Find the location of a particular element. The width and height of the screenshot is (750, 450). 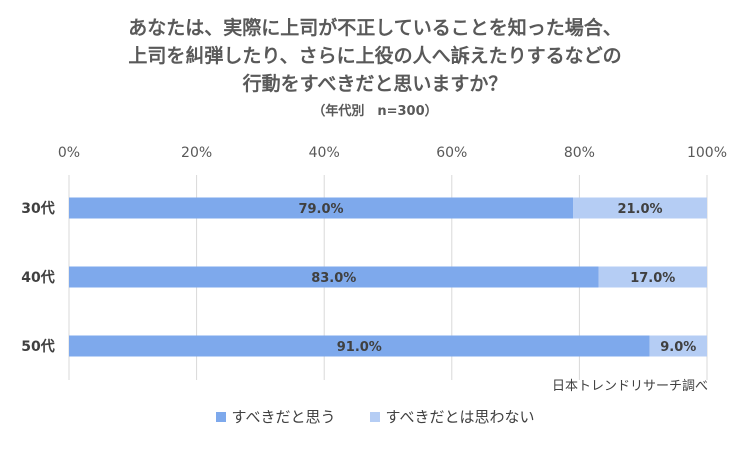

x-tick-label-1: 20% is located at coordinates (196, 153).